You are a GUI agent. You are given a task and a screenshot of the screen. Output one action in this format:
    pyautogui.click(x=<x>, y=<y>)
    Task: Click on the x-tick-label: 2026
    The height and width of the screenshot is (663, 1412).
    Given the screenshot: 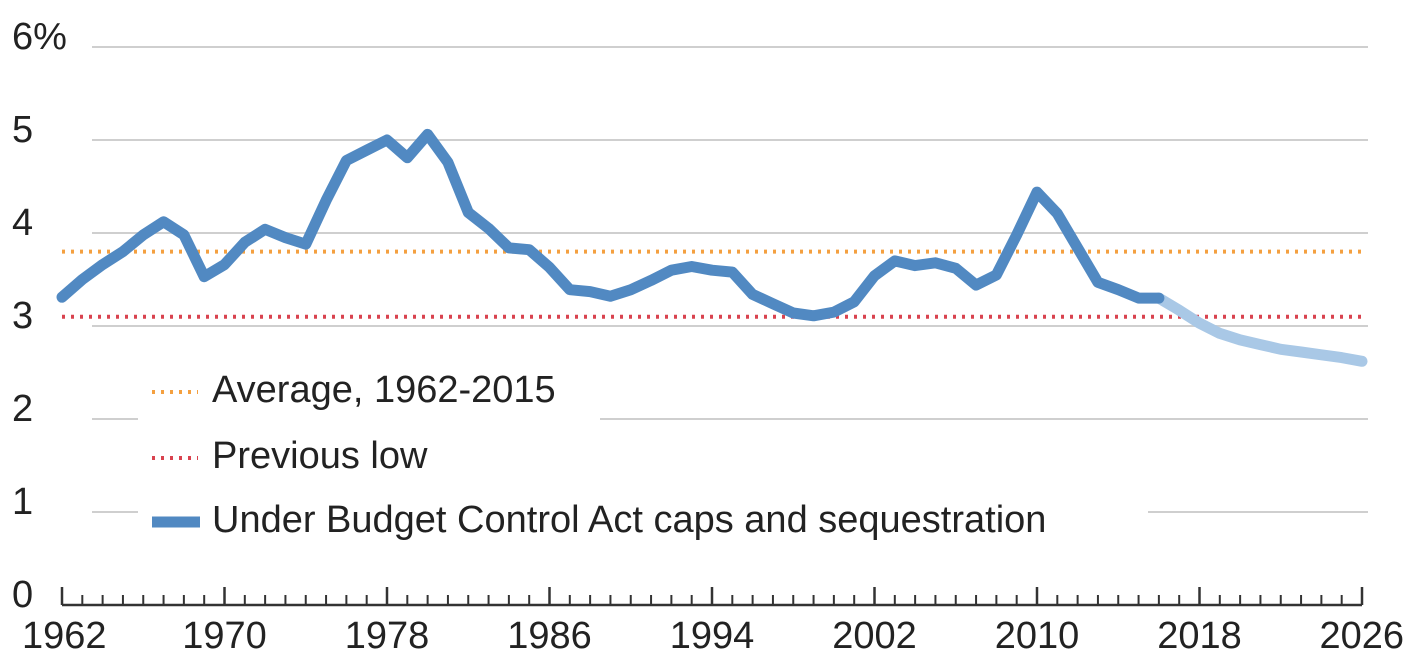 What is the action you would take?
    pyautogui.click(x=1361, y=636)
    